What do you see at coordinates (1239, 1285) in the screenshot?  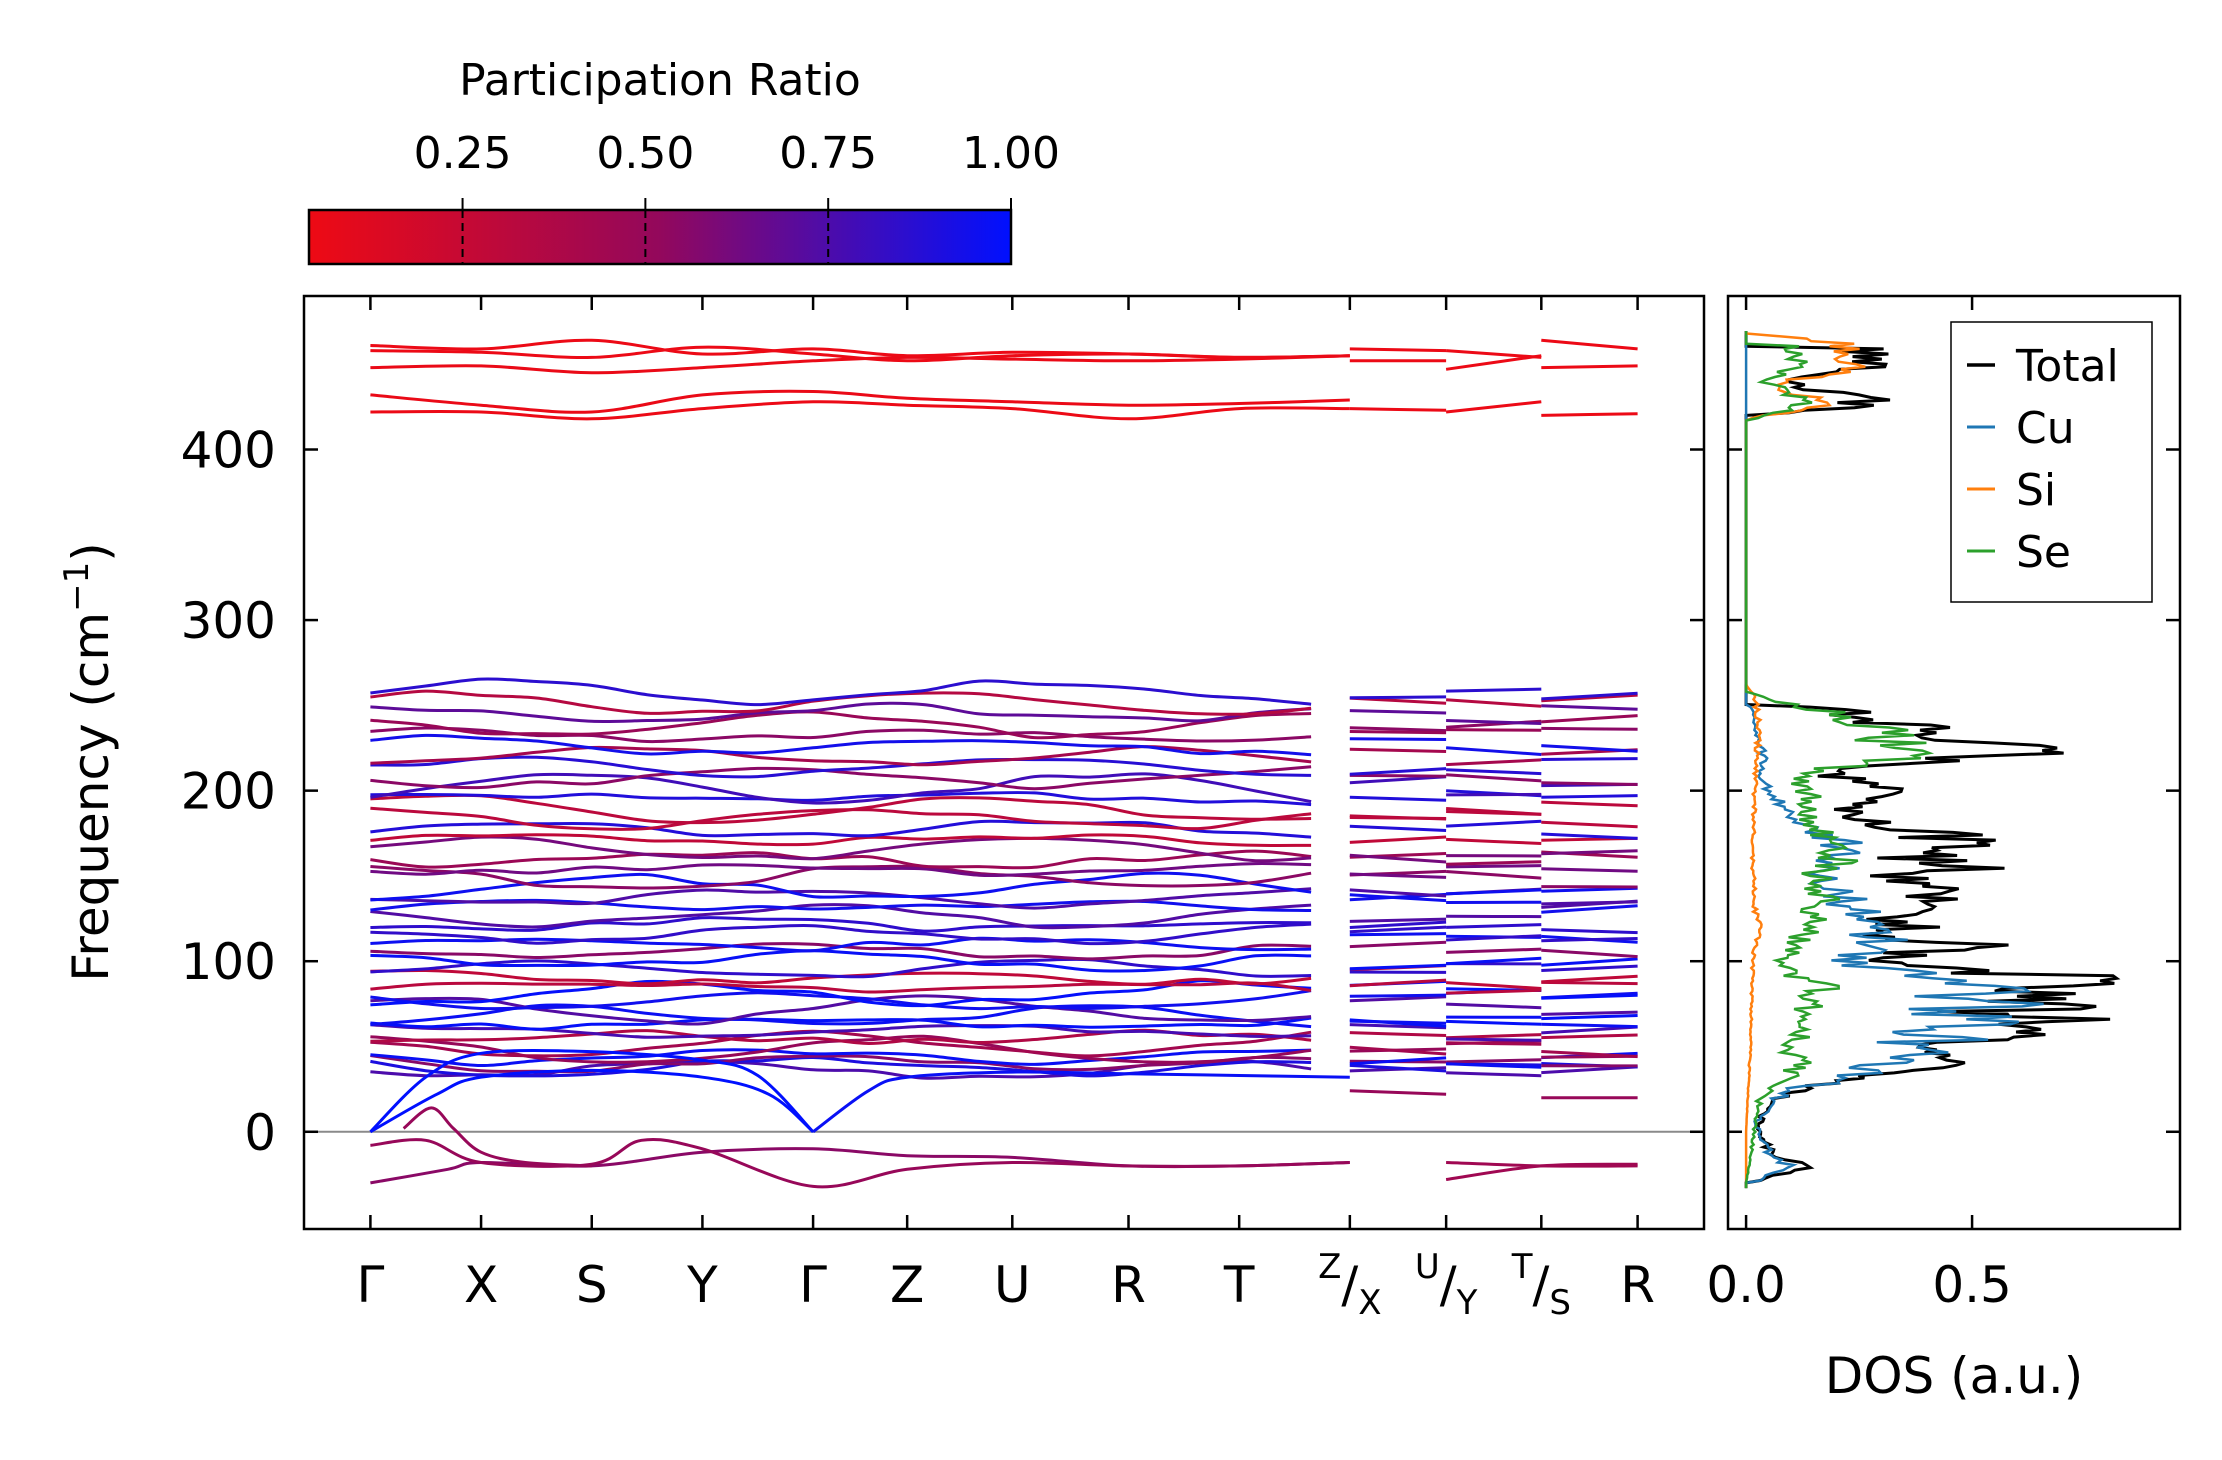 I see `k-point-label: T` at bounding box center [1239, 1285].